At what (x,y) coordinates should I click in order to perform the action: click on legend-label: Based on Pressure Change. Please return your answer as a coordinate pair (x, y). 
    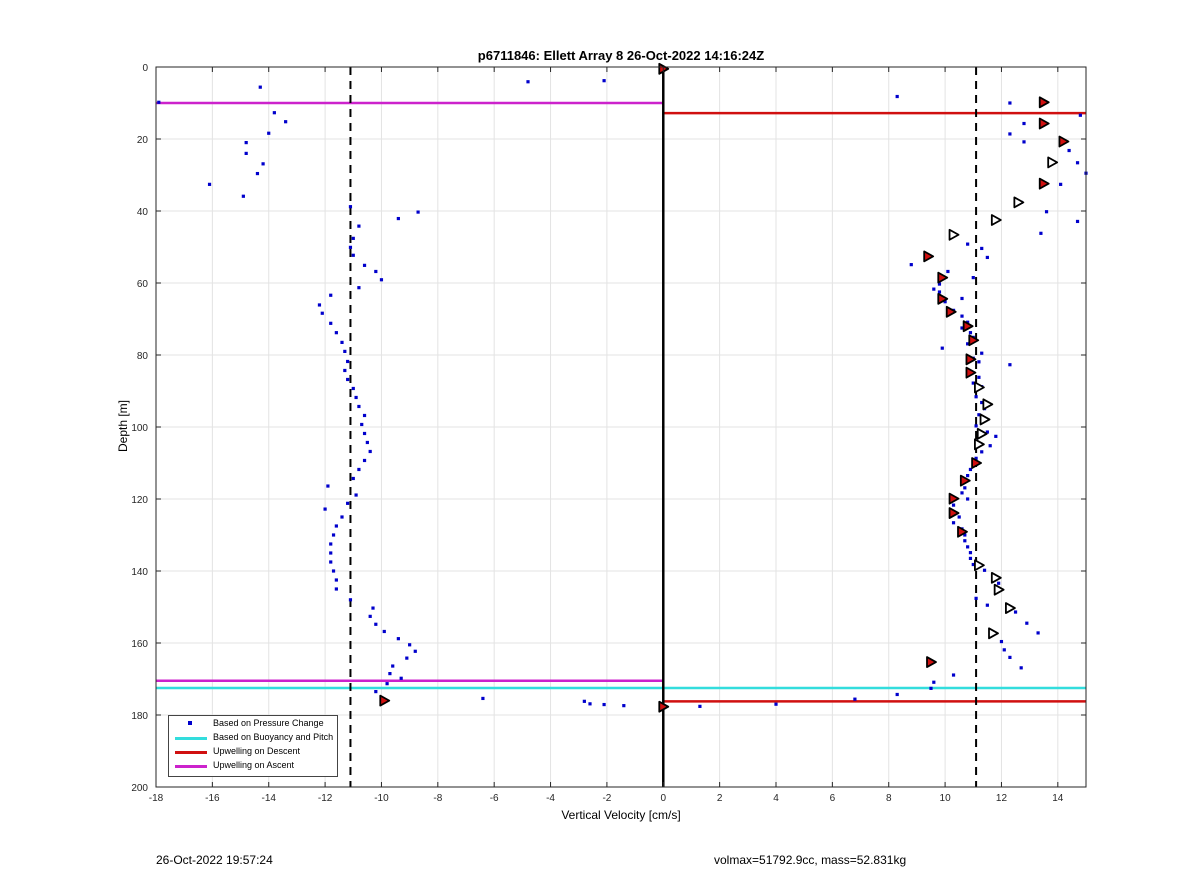
    Looking at the image, I should click on (268, 723).